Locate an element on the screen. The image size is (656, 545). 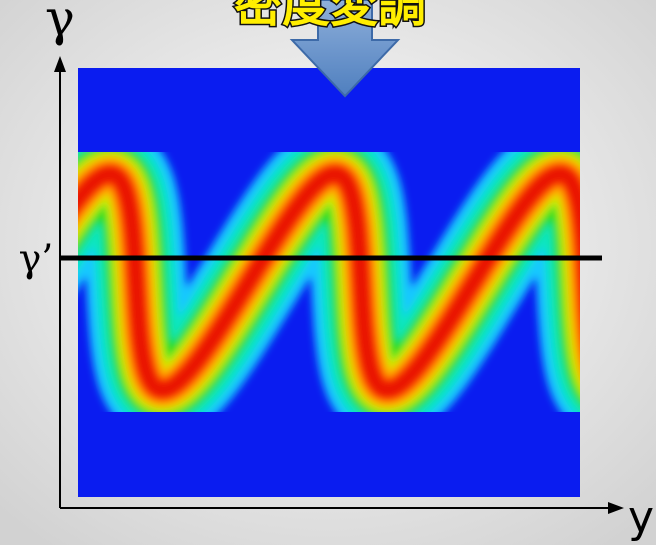
x-axis-label: y is located at coordinates (641, 517).